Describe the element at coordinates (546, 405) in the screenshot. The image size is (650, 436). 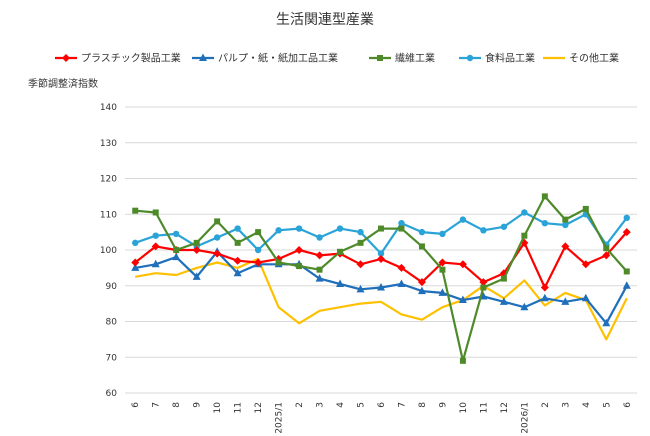
I see `x-tick-label: 2` at that location.